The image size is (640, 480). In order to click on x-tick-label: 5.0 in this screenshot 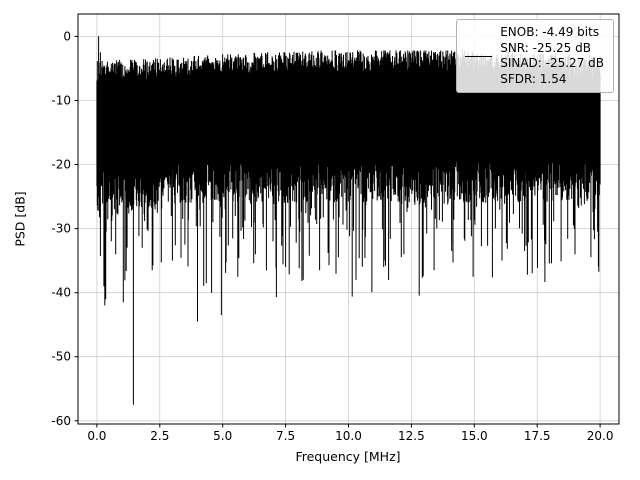, I will do `click(222, 436)`.